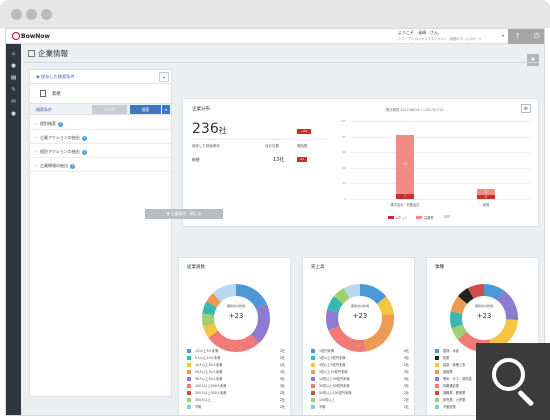  What do you see at coordinates (31, 14) in the screenshot?
I see `window-minimize-dot` at bounding box center [31, 14].